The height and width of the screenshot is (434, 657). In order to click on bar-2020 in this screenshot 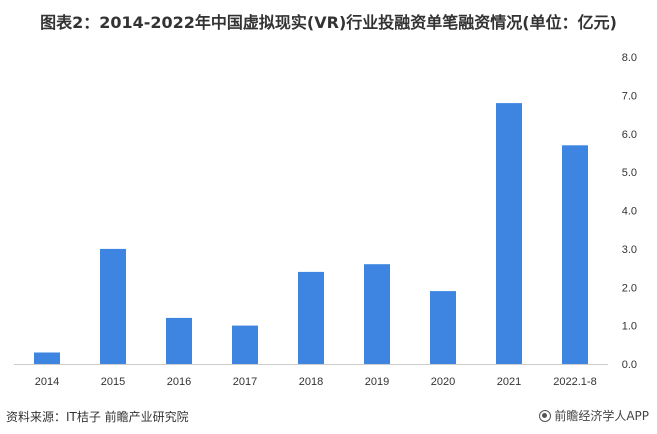, I will do `click(443, 327)`.